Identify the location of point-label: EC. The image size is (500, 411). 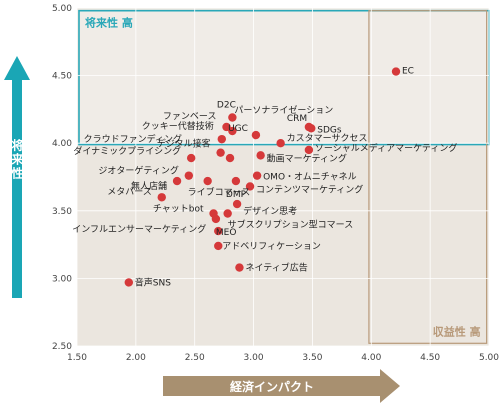
(408, 72).